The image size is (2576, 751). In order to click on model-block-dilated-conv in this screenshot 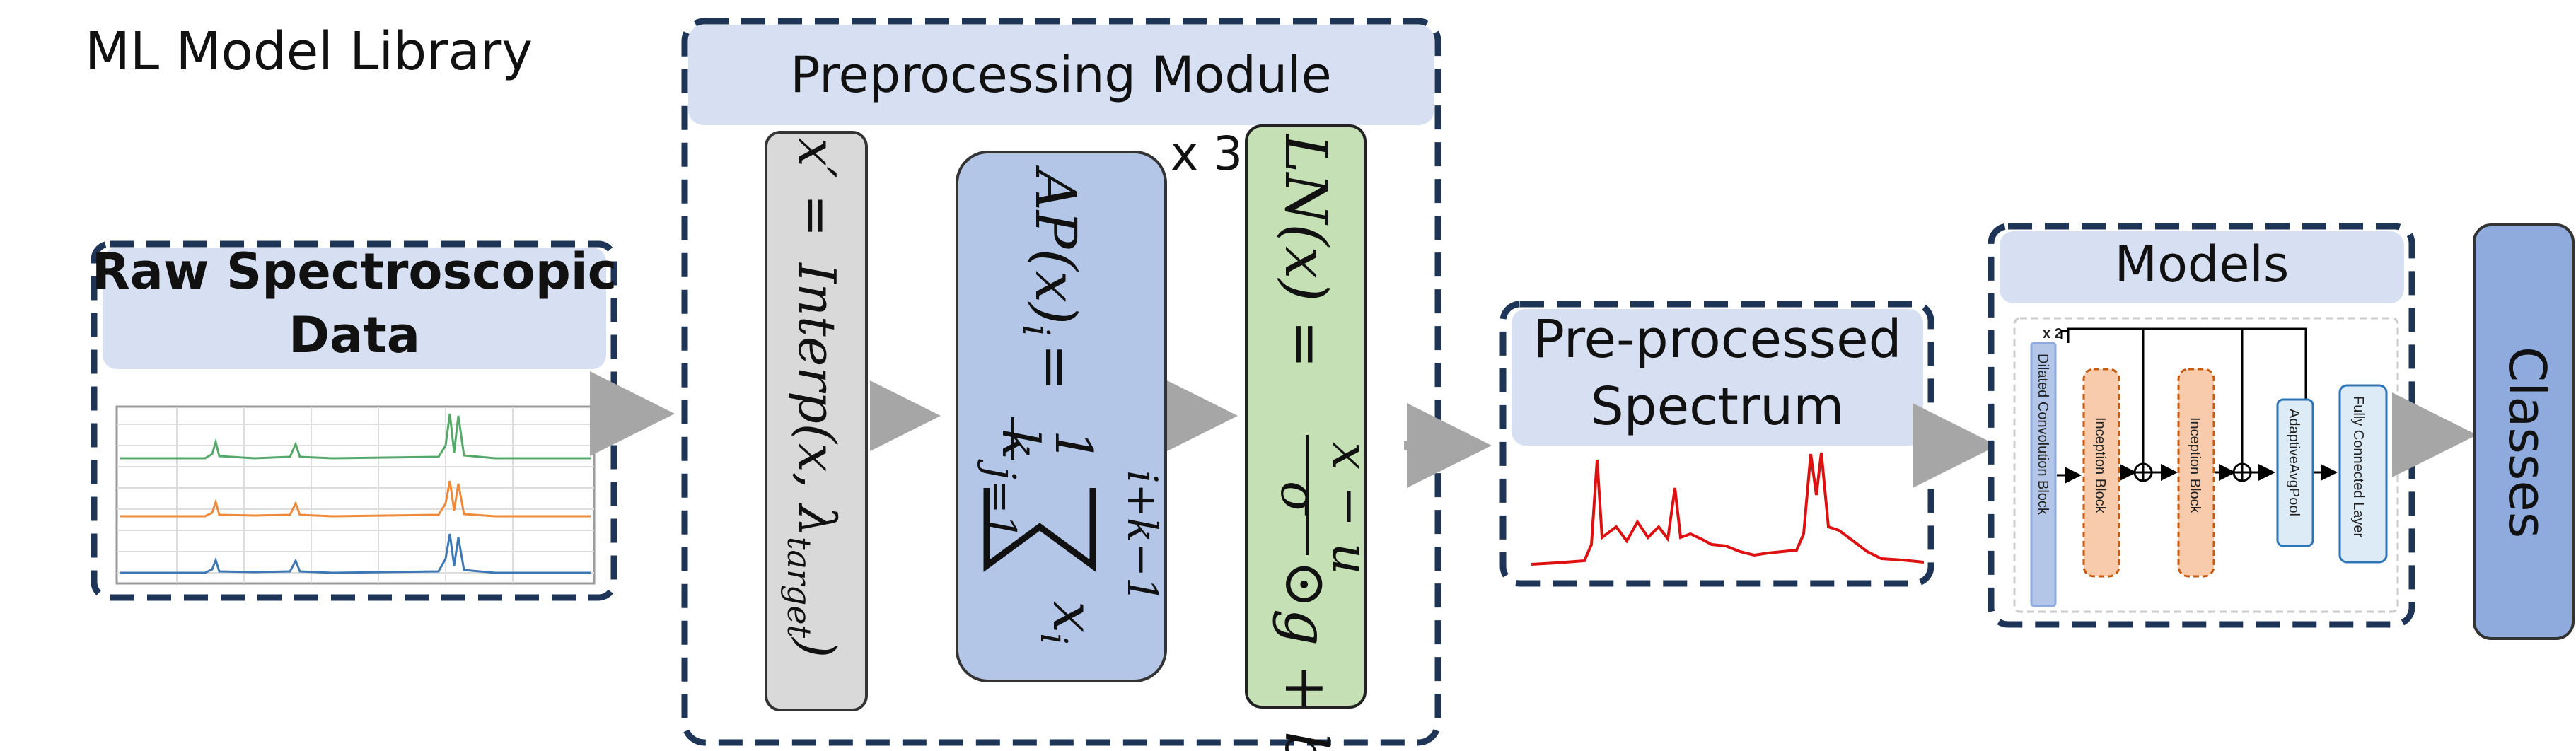, I will do `click(2043, 475)`.